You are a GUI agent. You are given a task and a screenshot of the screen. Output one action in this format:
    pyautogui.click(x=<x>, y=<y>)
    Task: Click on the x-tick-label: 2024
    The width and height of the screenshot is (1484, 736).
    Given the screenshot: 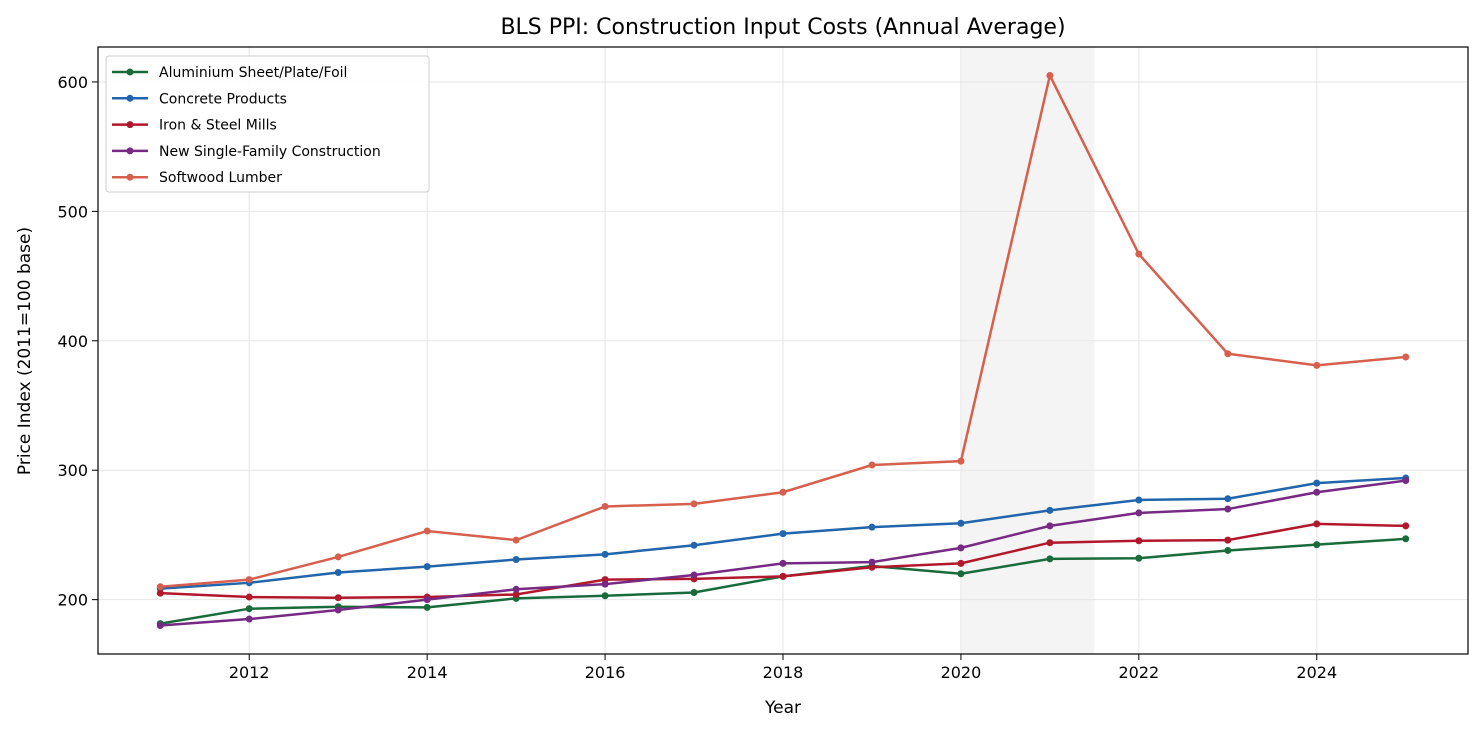 What is the action you would take?
    pyautogui.click(x=1316, y=672)
    